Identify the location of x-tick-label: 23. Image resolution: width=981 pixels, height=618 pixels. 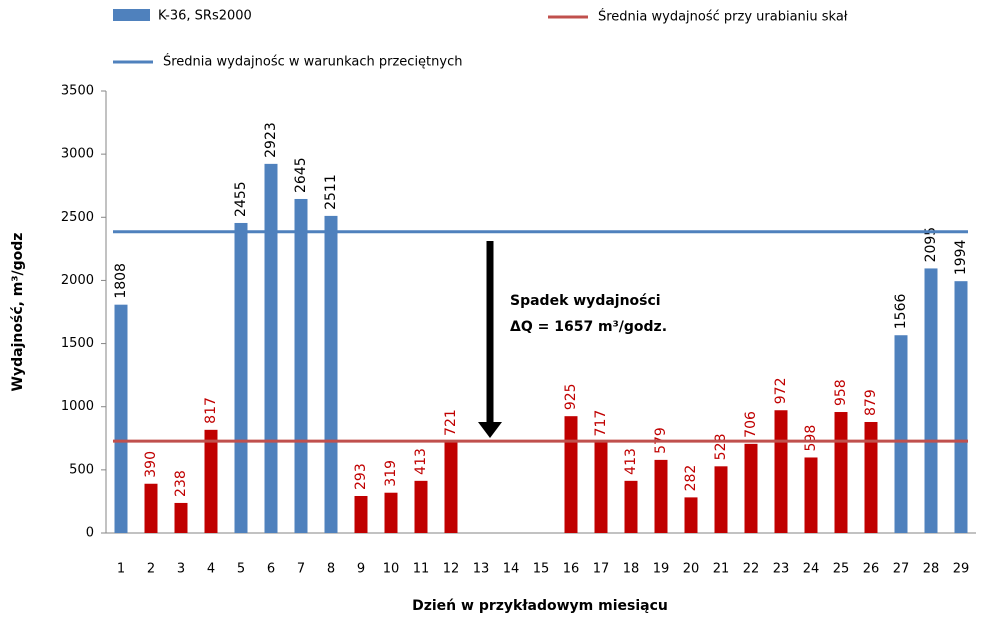
(781, 569).